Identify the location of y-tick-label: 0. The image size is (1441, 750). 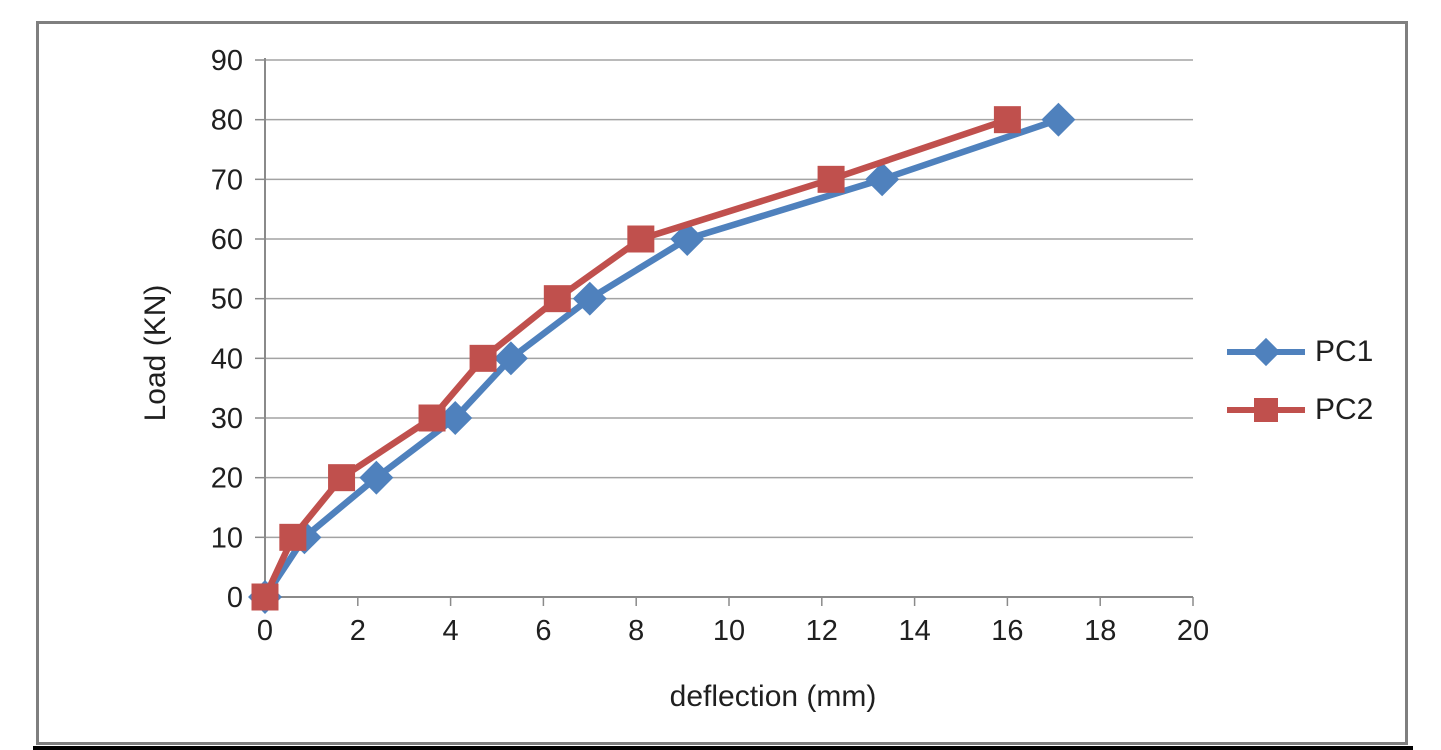
(235, 598).